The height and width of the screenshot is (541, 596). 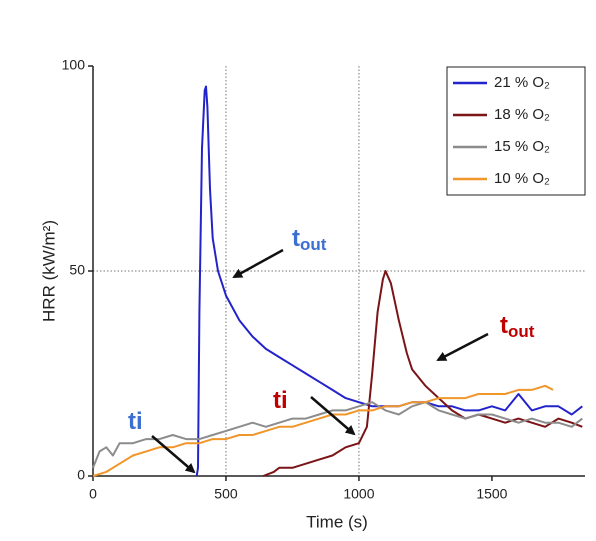 I want to click on x-tick-label: 1000, so click(x=358, y=494).